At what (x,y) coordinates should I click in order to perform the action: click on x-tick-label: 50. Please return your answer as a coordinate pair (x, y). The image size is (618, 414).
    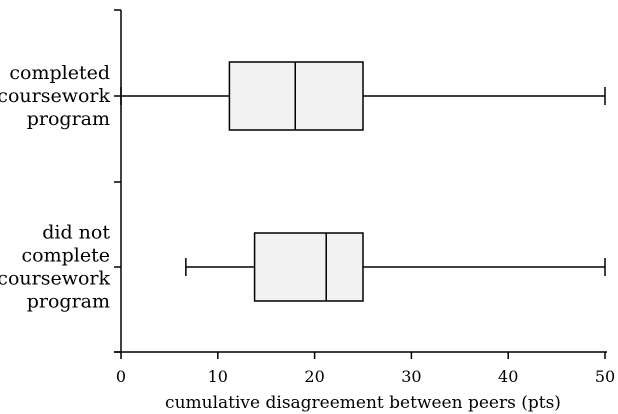
    Looking at the image, I should click on (605, 376).